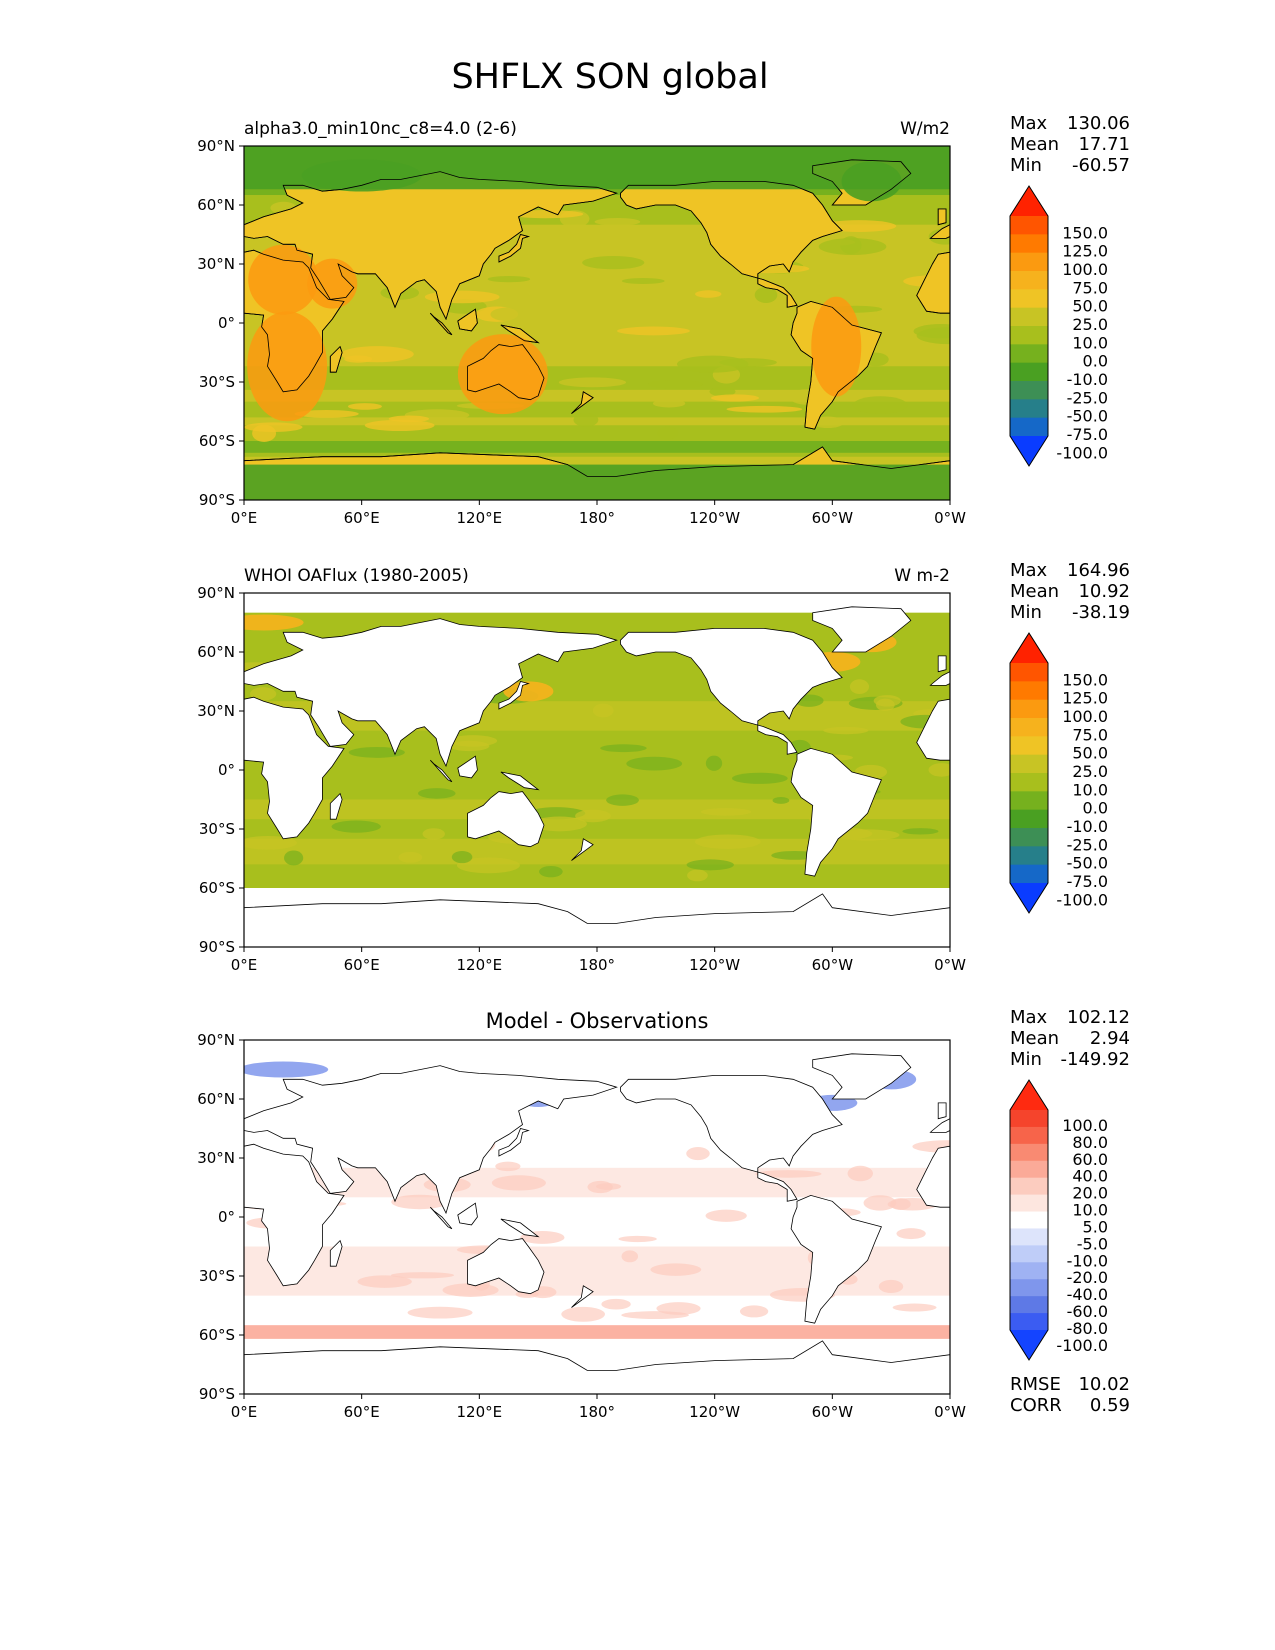 This screenshot has width=1275, height=1650. Describe the element at coordinates (597, 776) in the screenshot. I see `flux-field` at that location.